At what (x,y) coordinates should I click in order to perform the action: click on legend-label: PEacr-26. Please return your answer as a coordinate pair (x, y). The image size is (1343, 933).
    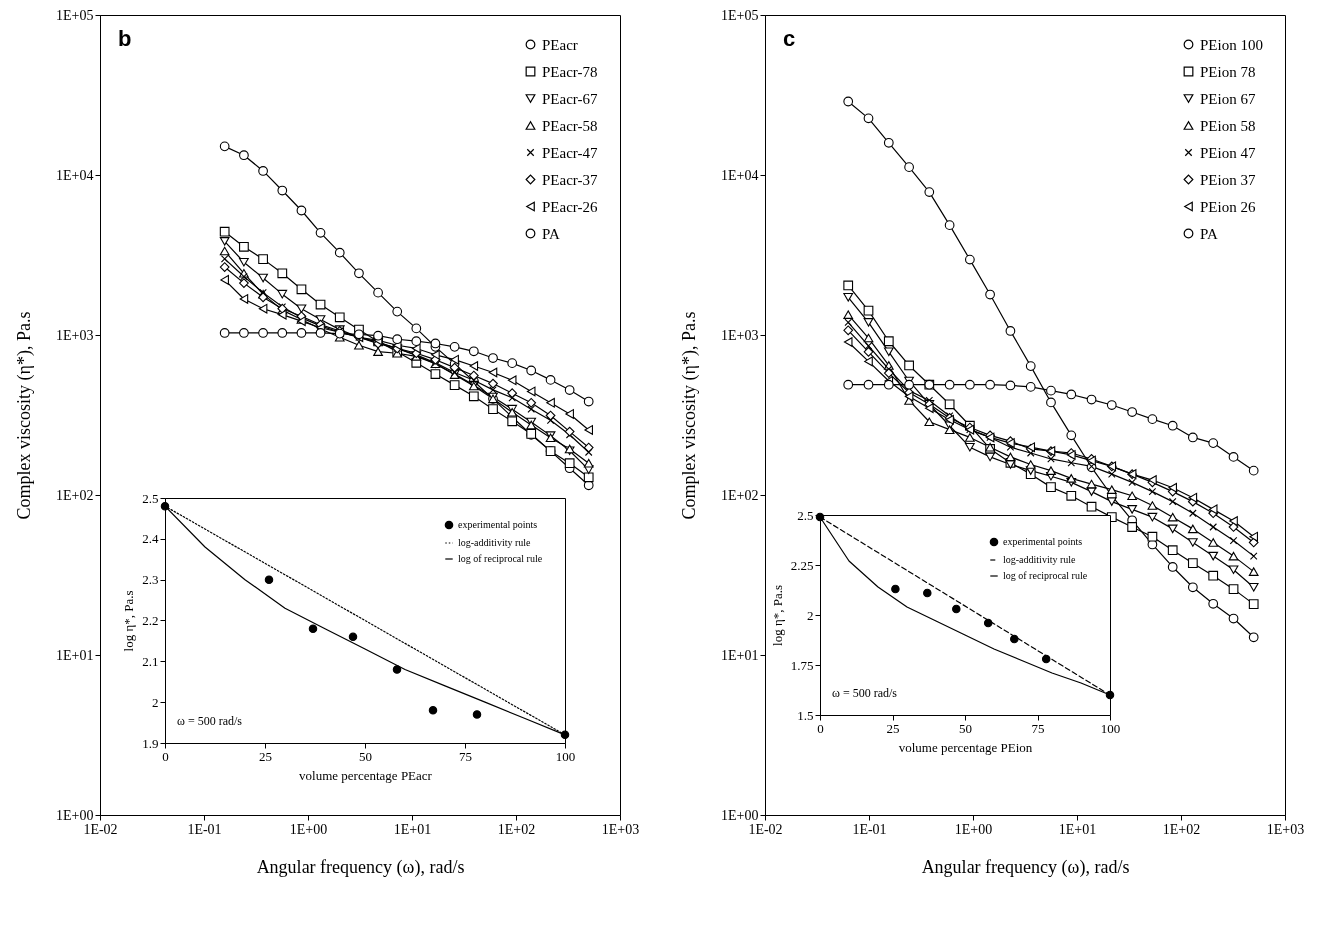
    Looking at the image, I should click on (570, 206).